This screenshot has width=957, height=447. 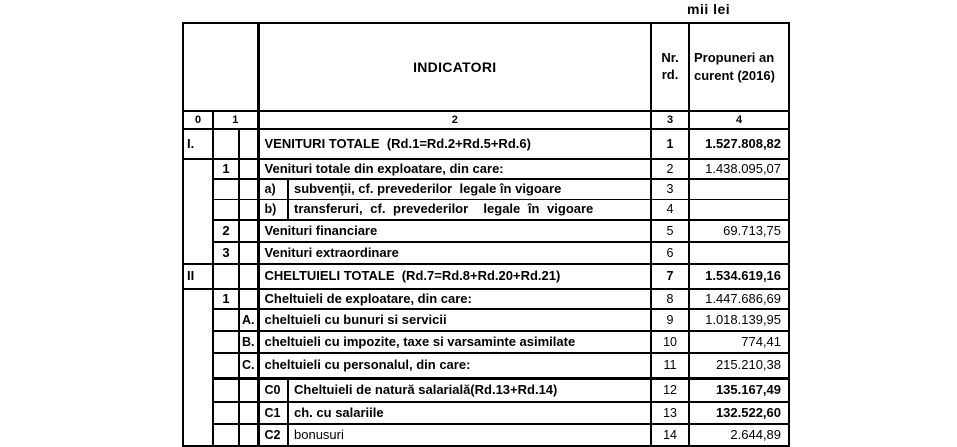 I want to click on row-number-label: 2, so click(x=226, y=231).